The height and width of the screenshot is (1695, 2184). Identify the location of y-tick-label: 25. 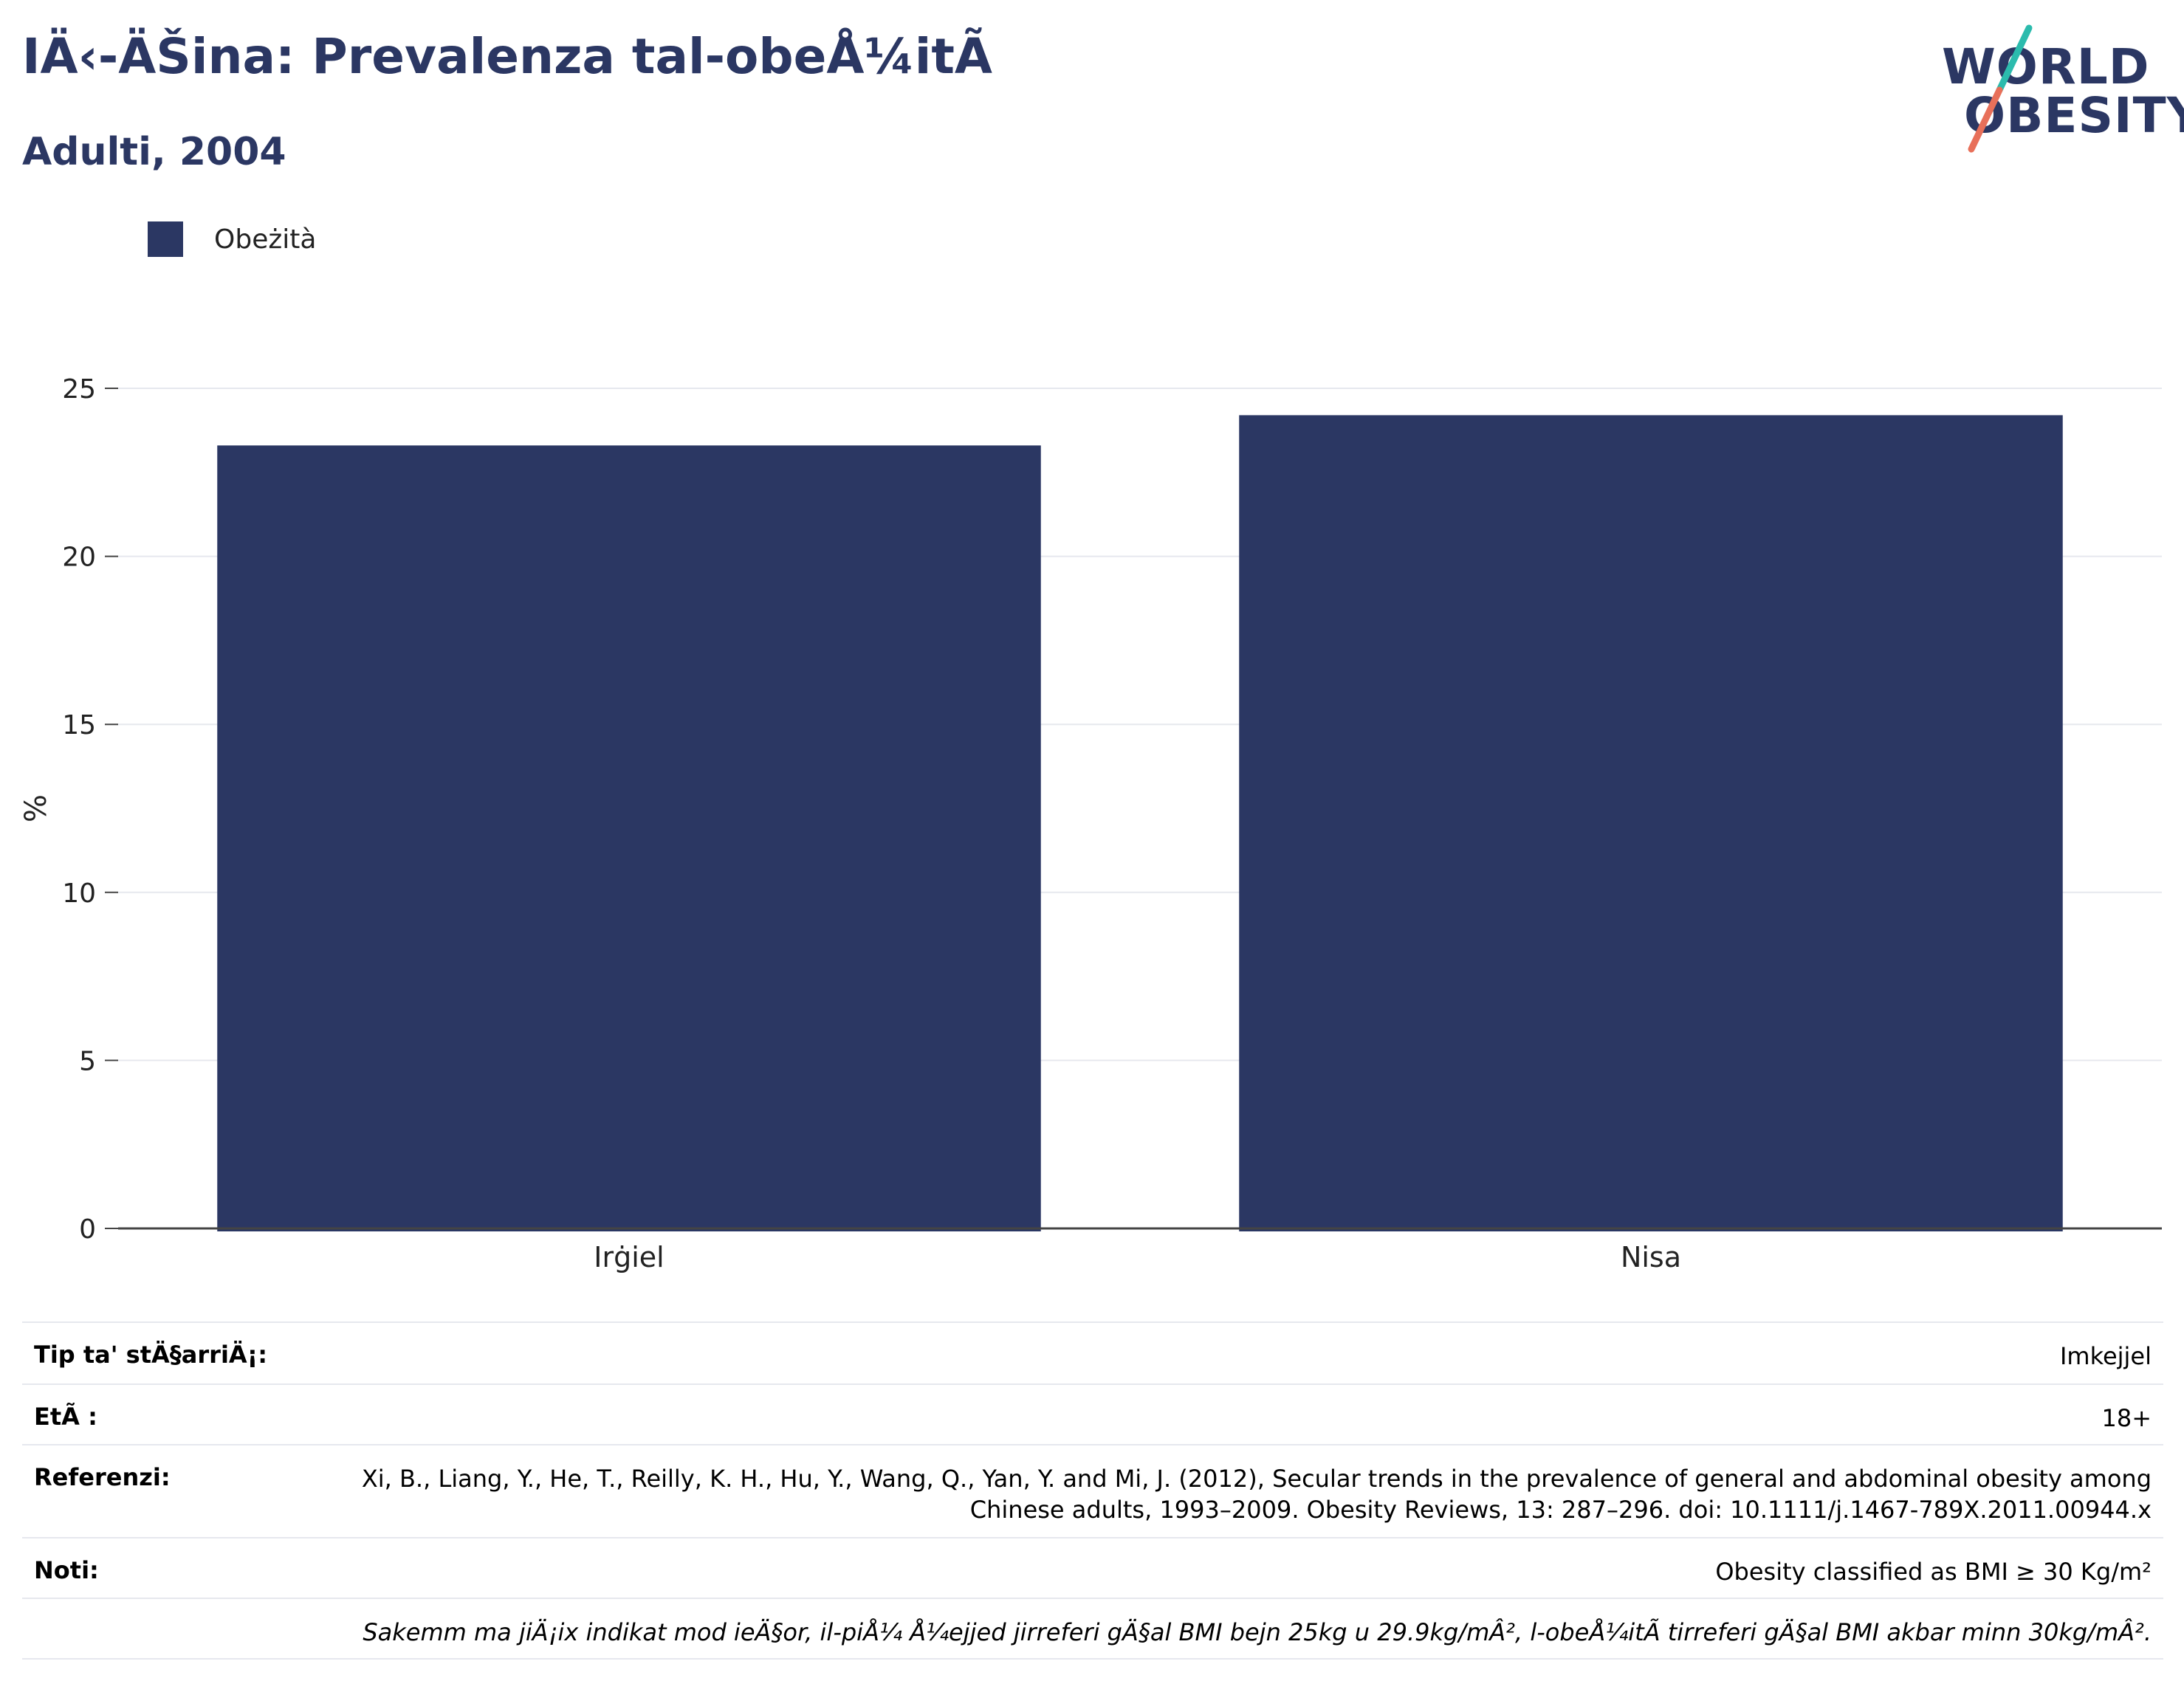
(79, 389).